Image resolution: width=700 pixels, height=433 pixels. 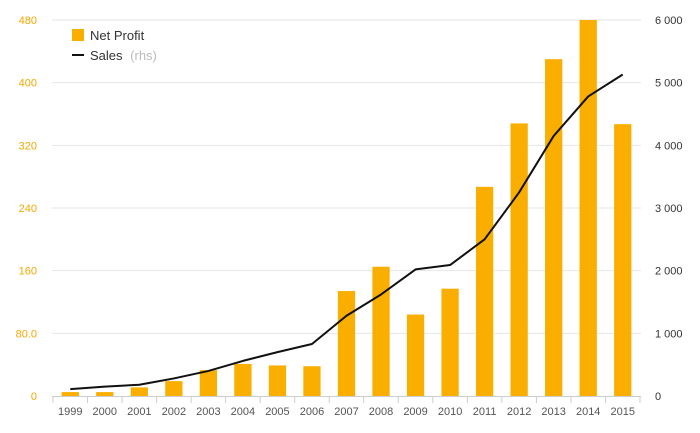 What do you see at coordinates (669, 84) in the screenshot?
I see `right-tick-label: 5 000` at bounding box center [669, 84].